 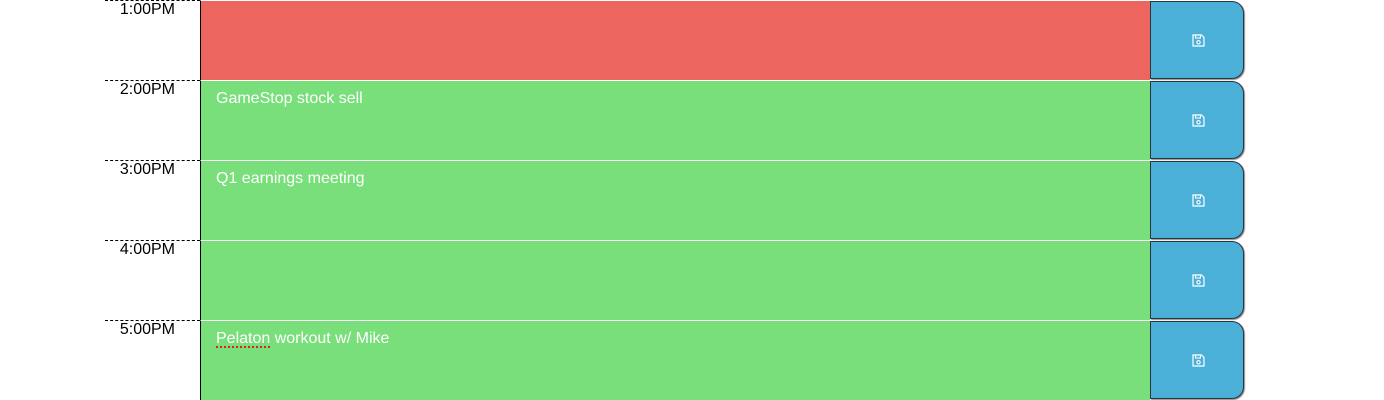 What do you see at coordinates (147, 329) in the screenshot?
I see `hour-label: 5:00PM` at bounding box center [147, 329].